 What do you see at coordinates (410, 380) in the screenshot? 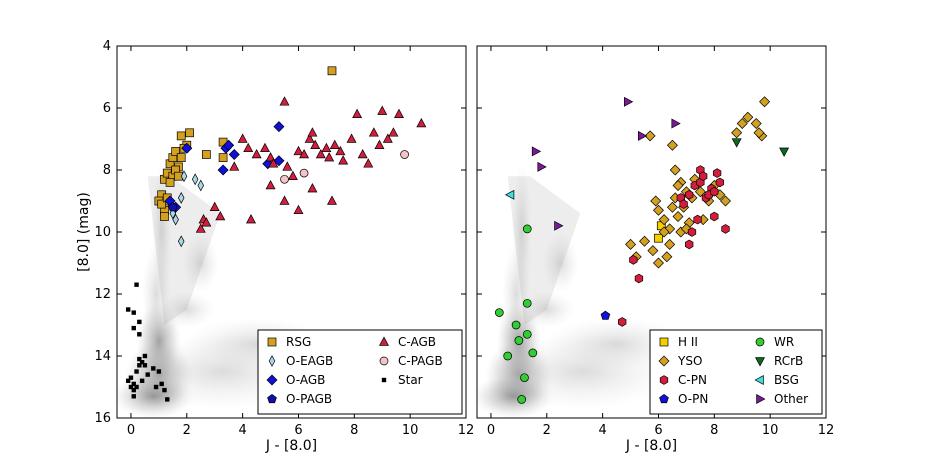
I see `legend-label-star: Star` at bounding box center [410, 380].